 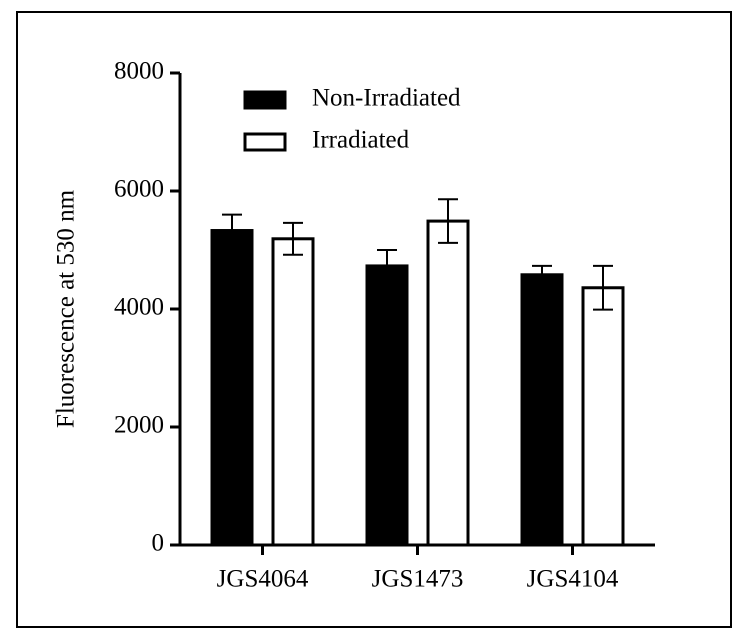 I want to click on legend-label: Irradiated, so click(x=361, y=140).